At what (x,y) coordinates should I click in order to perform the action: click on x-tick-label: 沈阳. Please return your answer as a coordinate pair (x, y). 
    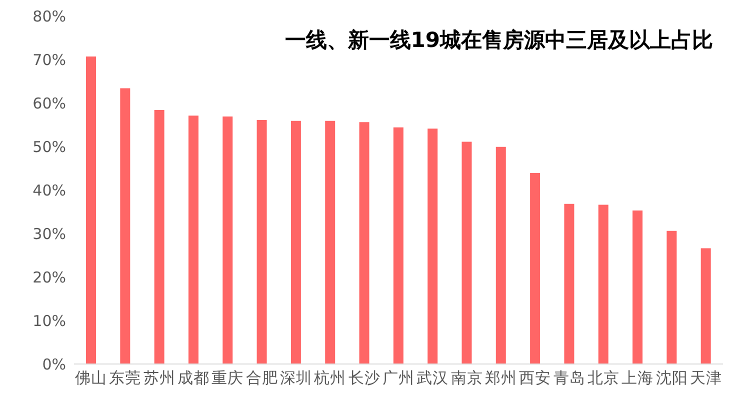
    Looking at the image, I should click on (672, 378).